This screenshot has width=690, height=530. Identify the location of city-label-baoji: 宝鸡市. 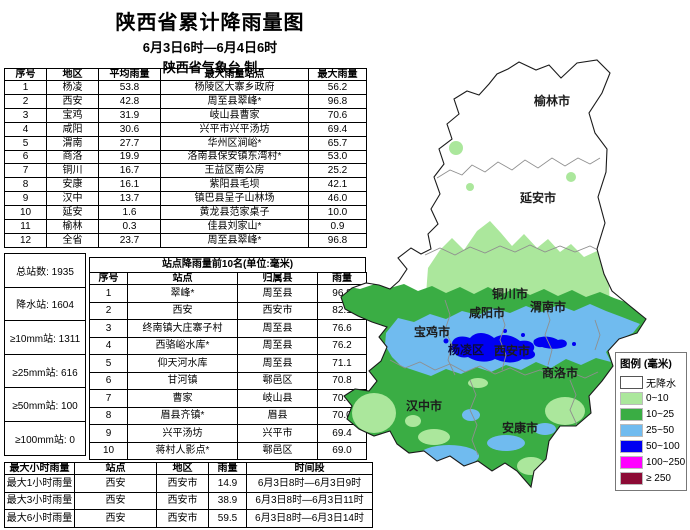
(432, 331).